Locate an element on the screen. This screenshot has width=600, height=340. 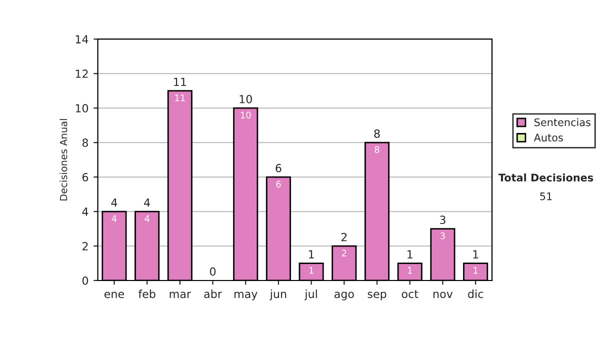
total-label: 0 is located at coordinates (213, 271).